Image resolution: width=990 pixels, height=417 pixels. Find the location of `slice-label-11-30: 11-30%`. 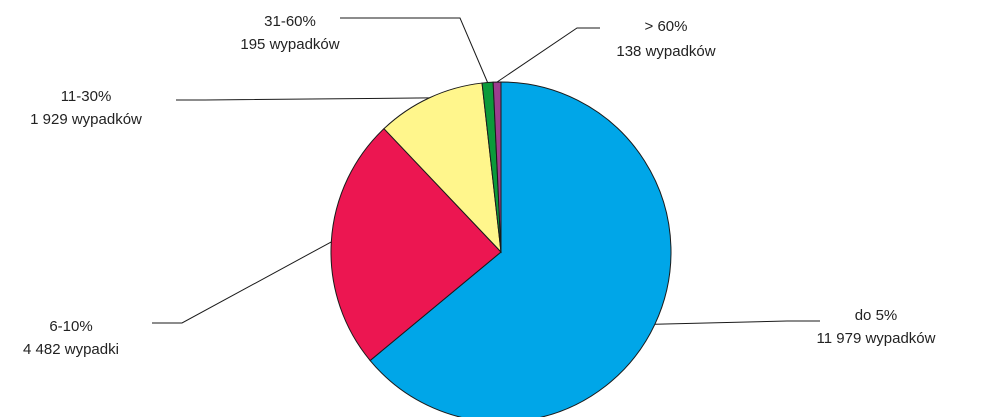

slice-label-11-30: 11-30% is located at coordinates (86, 96).